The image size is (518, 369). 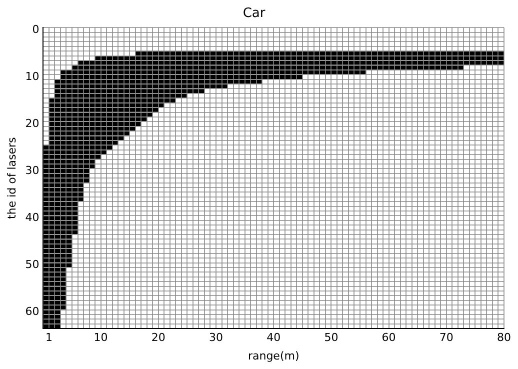 I want to click on x-tick-label: 70, so click(x=446, y=337).